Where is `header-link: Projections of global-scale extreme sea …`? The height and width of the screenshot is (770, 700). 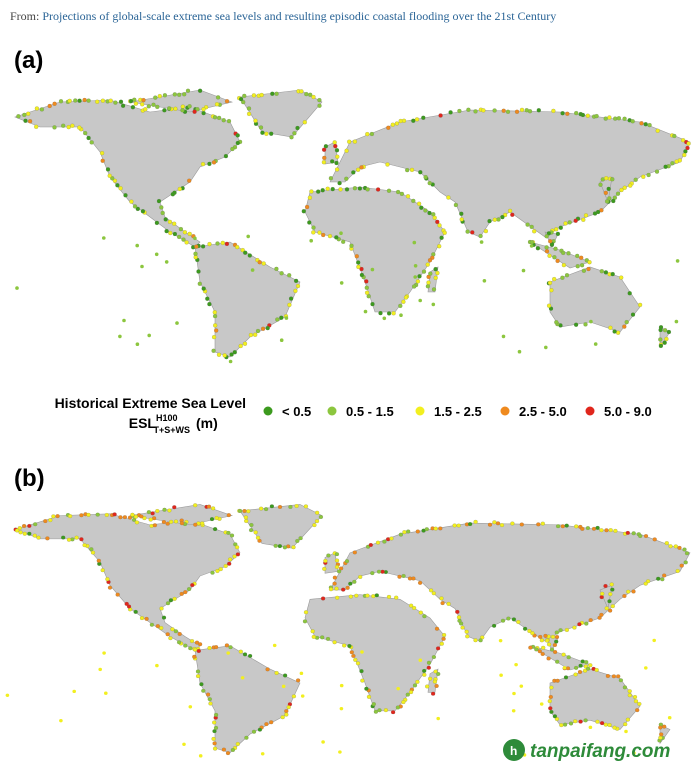
header-link: Projections of global-scale extreme sea … is located at coordinates (299, 16).